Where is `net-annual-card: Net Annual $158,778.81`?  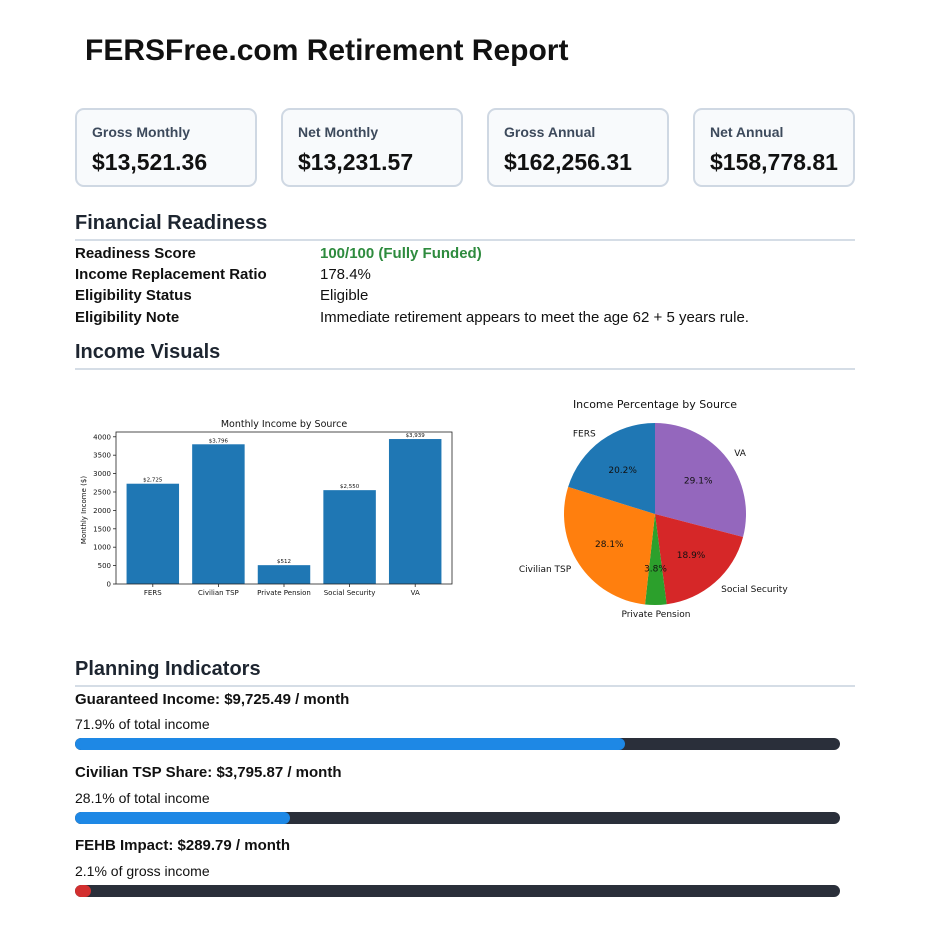
net-annual-card: Net Annual $158,778.81 is located at coordinates (774, 147).